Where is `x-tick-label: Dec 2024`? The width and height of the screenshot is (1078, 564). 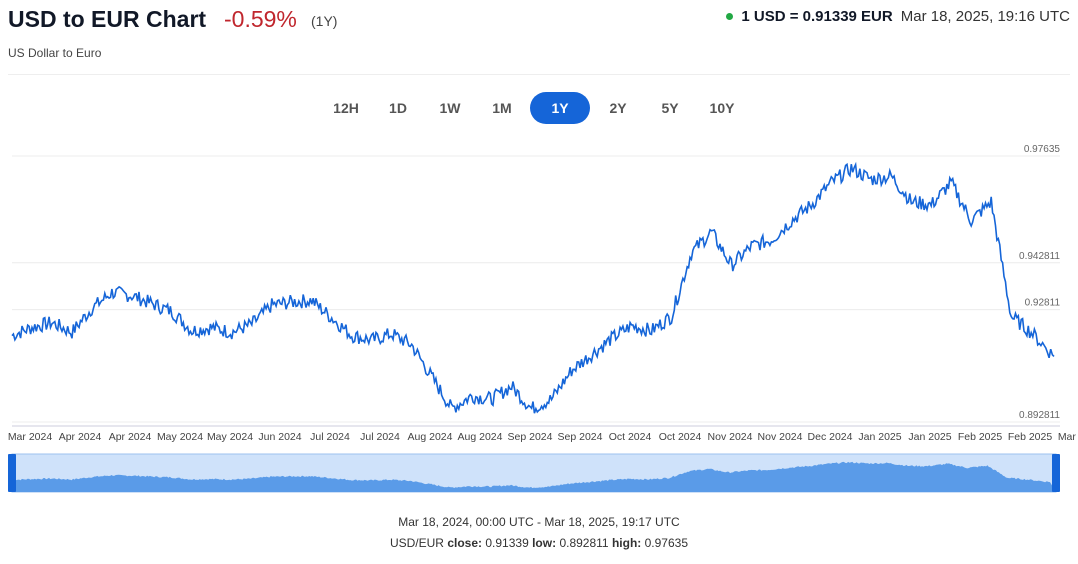
x-tick-label: Dec 2024 is located at coordinates (830, 437).